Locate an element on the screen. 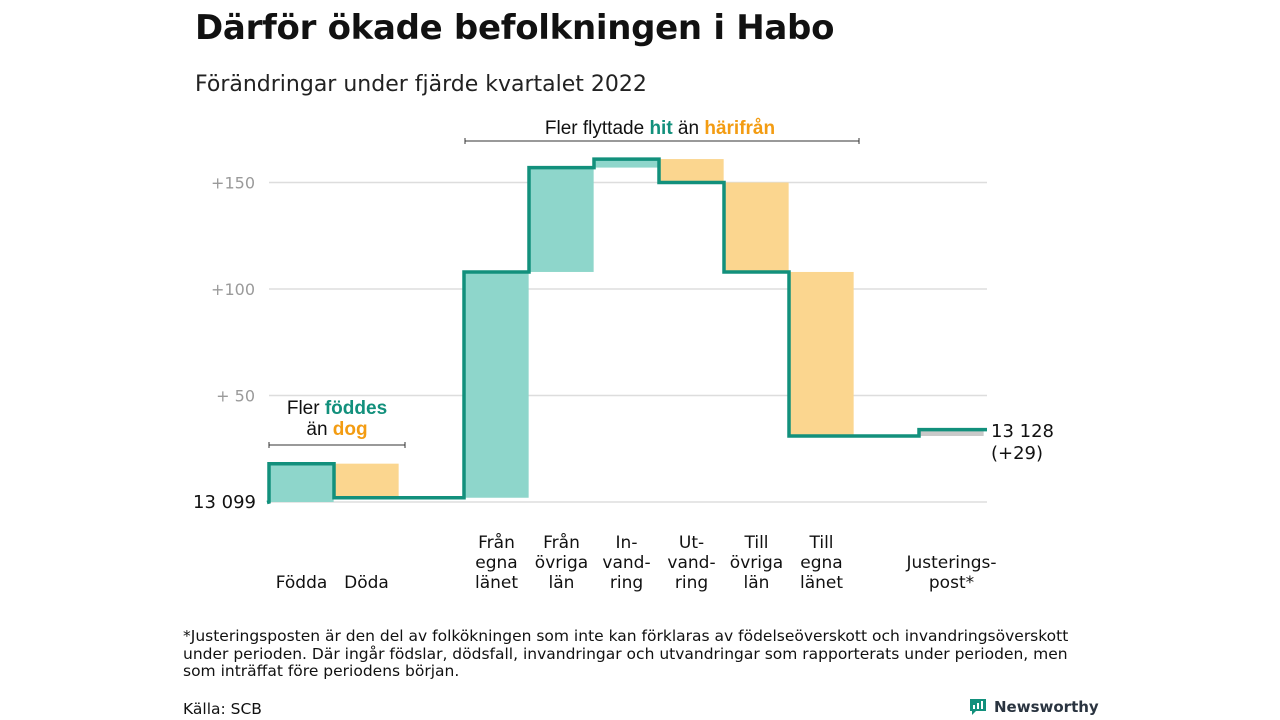 The image size is (1280, 720). births-annotation-line2: än dog is located at coordinates (336, 429).